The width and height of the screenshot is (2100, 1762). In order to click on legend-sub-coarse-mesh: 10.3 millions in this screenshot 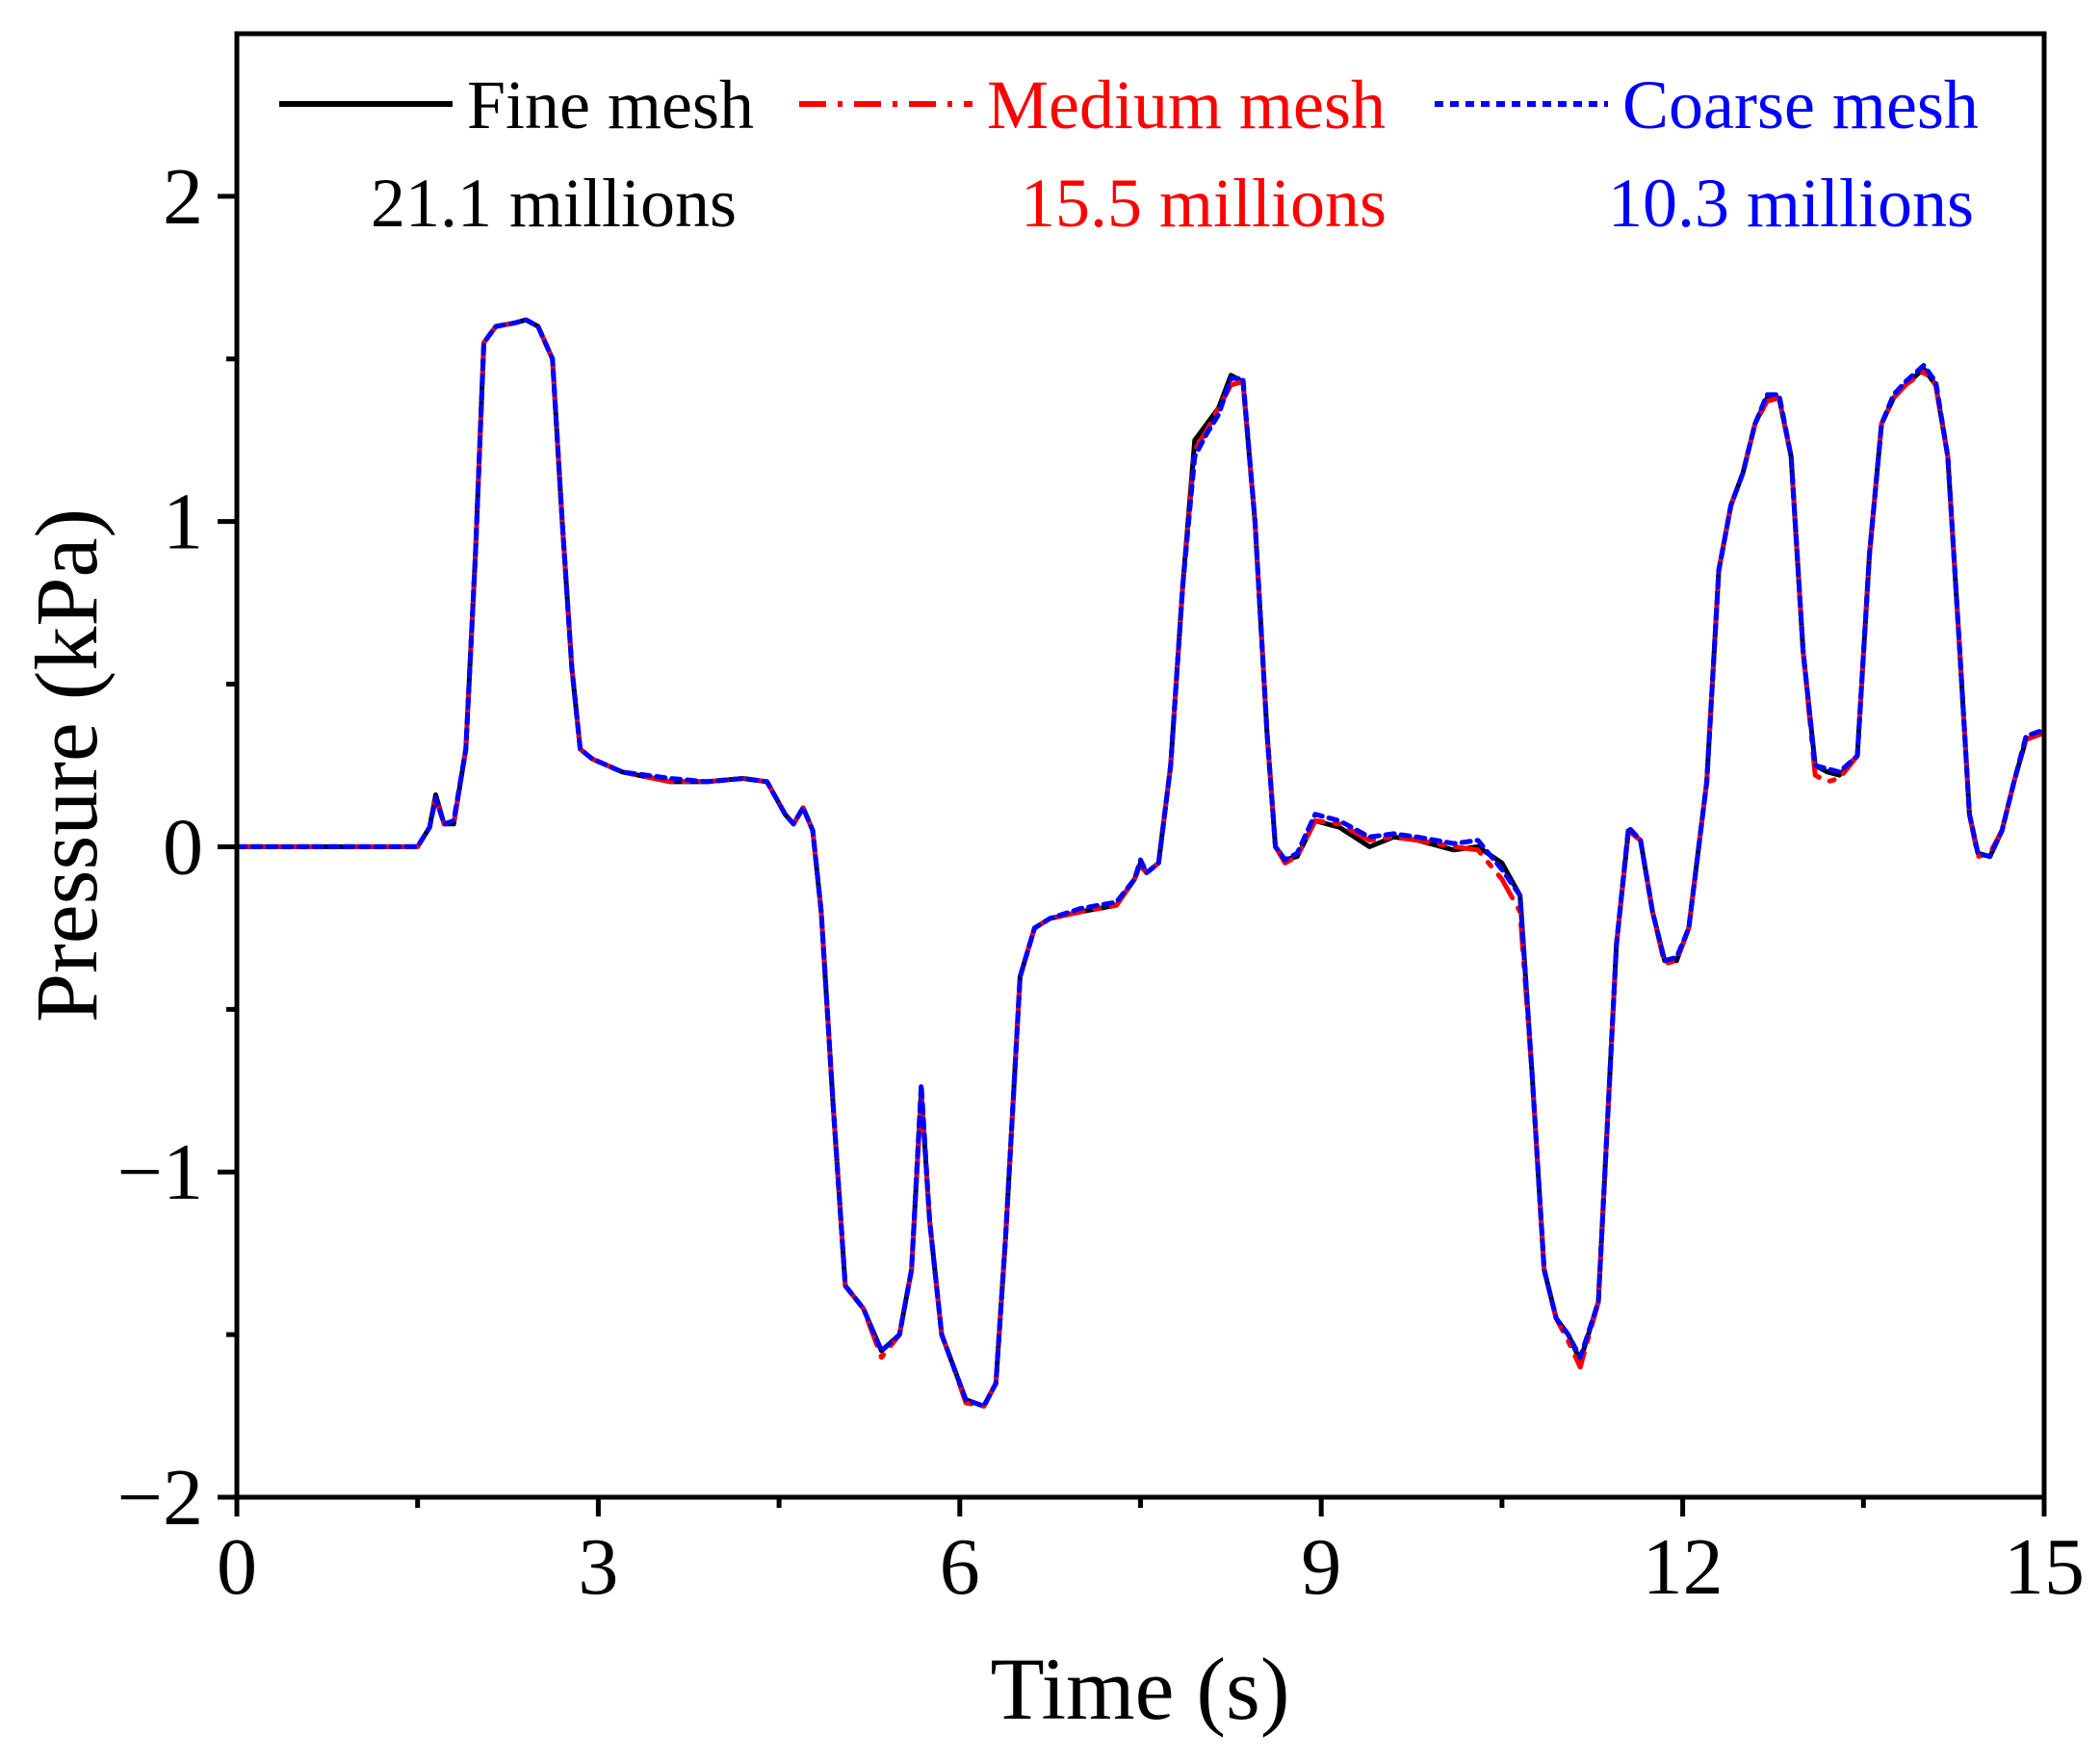, I will do `click(1791, 203)`.